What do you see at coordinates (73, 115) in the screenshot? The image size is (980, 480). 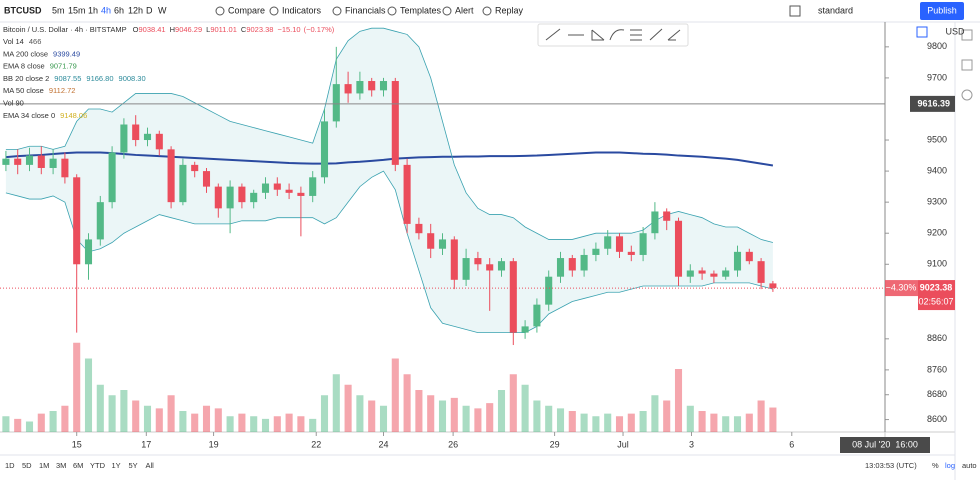 I see `study-value: 9148.06` at bounding box center [73, 115].